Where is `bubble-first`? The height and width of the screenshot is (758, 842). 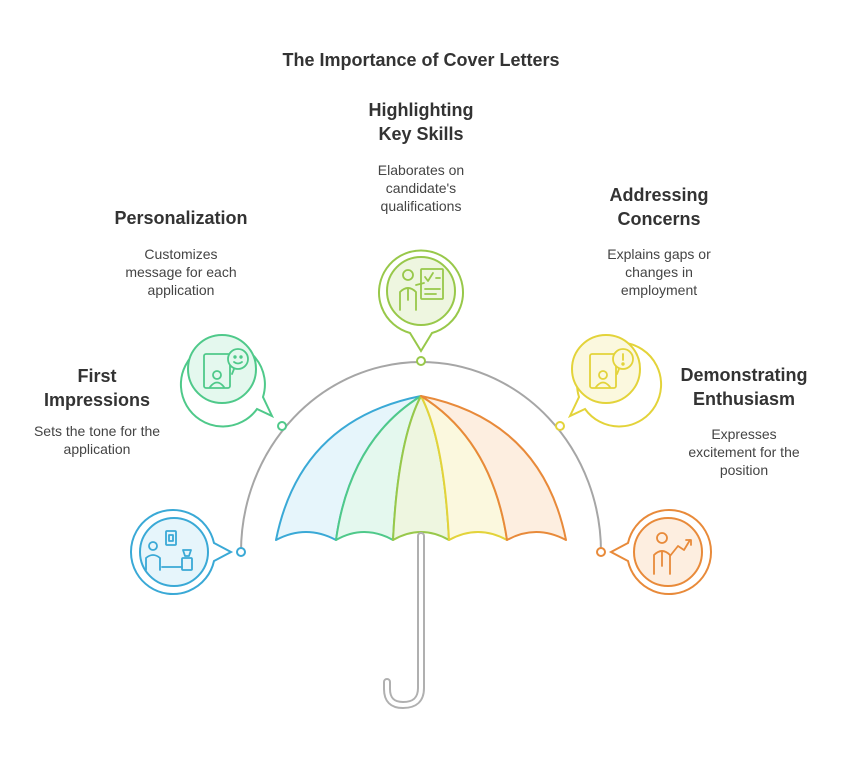
bubble-first is located at coordinates (181, 552).